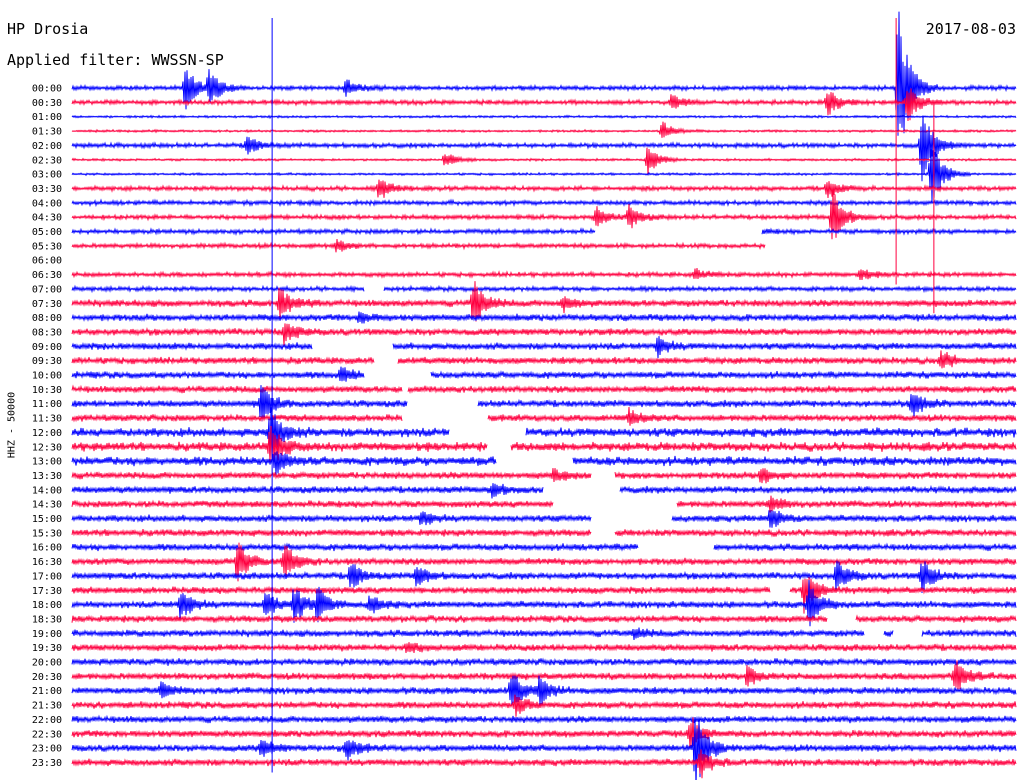 This screenshot has height=780, width=1024. What do you see at coordinates (47, 404) in the screenshot?
I see `row-time-label: 11:00` at bounding box center [47, 404].